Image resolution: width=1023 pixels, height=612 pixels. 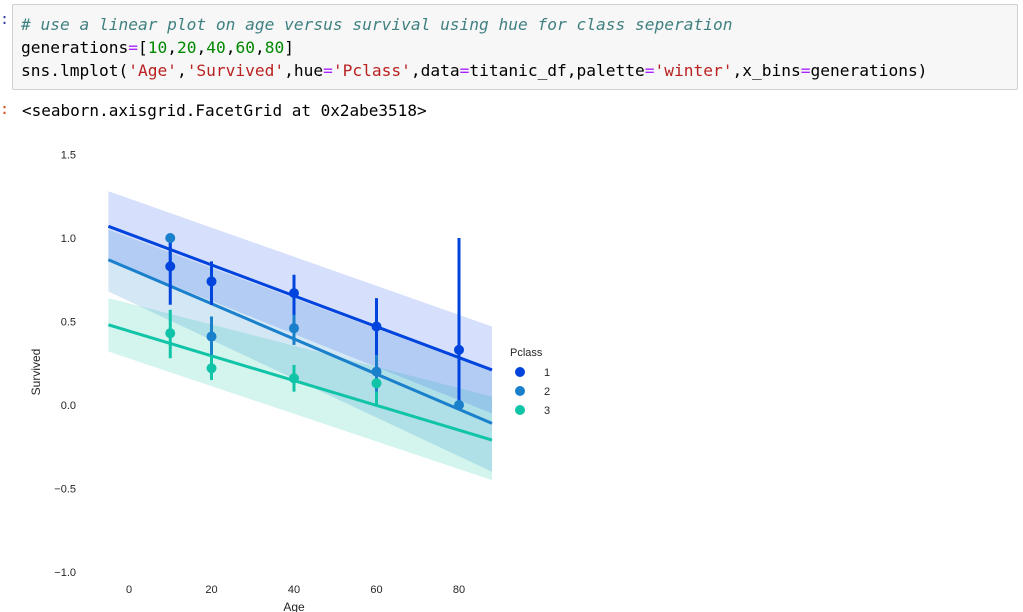 I want to click on code-token: ,hue, so click(x=304, y=70).